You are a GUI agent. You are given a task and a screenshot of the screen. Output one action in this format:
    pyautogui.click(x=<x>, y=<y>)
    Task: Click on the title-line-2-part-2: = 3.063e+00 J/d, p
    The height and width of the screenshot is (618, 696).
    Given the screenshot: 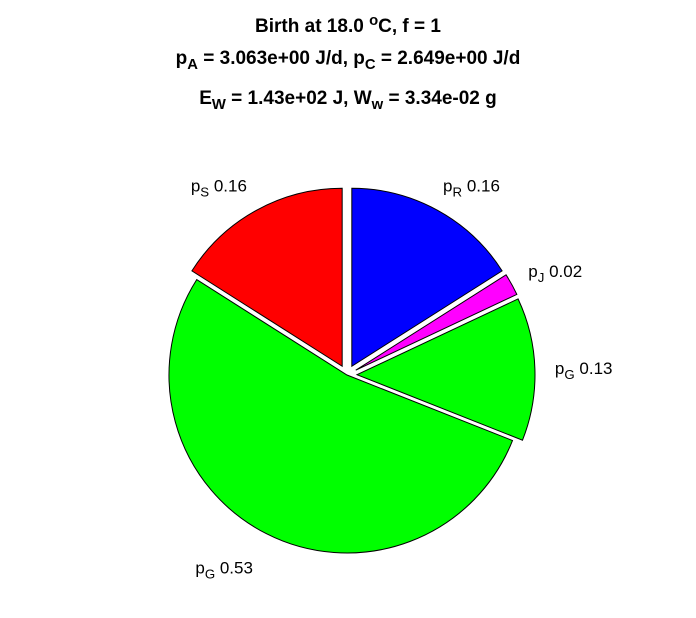 What is the action you would take?
    pyautogui.click(x=281, y=58)
    